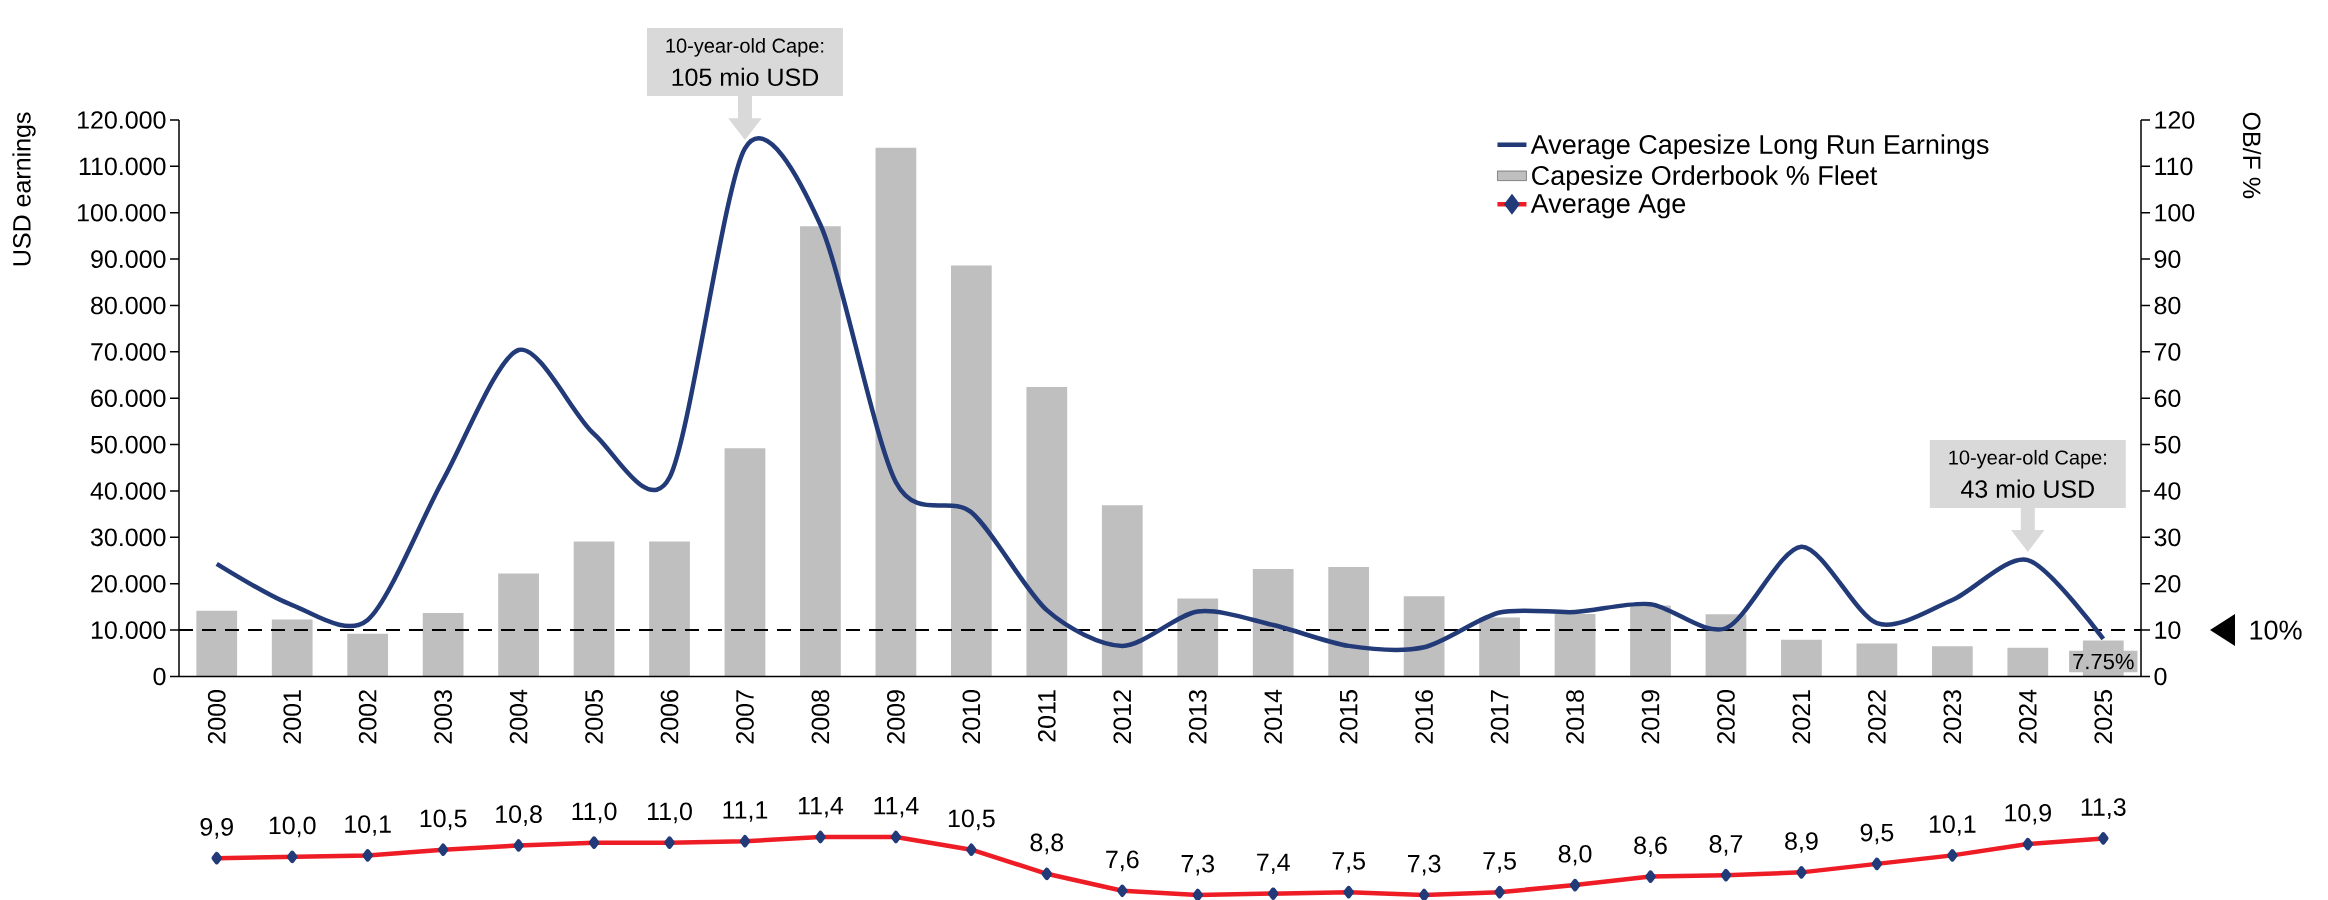  Describe the element at coordinates (669, 717) in the screenshot. I see `x-tick-label: 2006` at that location.